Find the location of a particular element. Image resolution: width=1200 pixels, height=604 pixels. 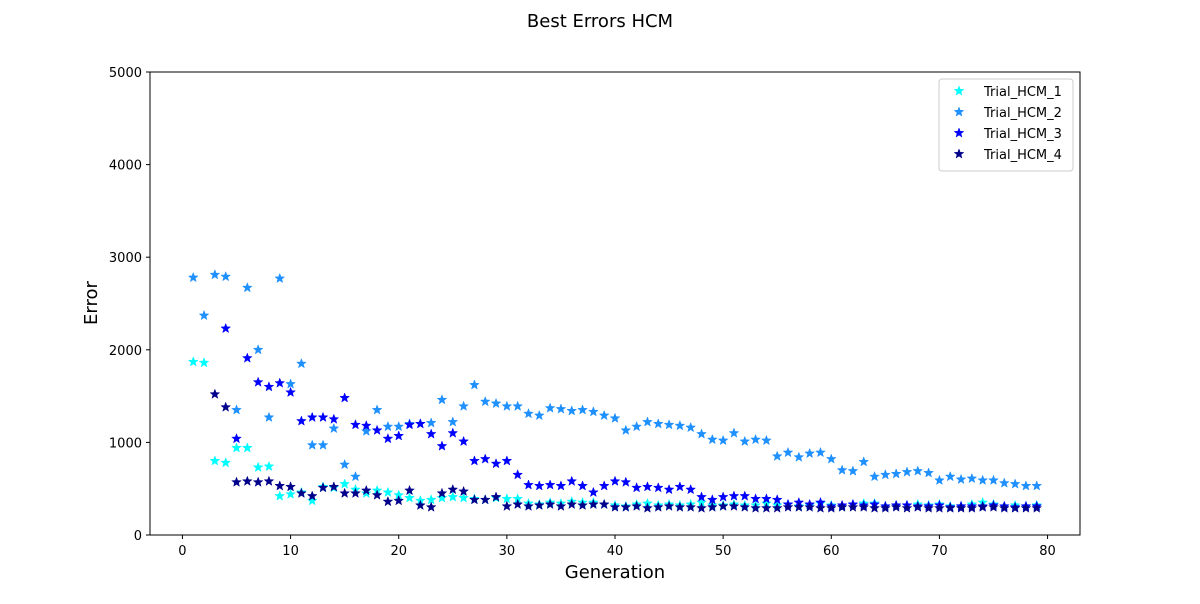

legend-marker is located at coordinates (959, 111).